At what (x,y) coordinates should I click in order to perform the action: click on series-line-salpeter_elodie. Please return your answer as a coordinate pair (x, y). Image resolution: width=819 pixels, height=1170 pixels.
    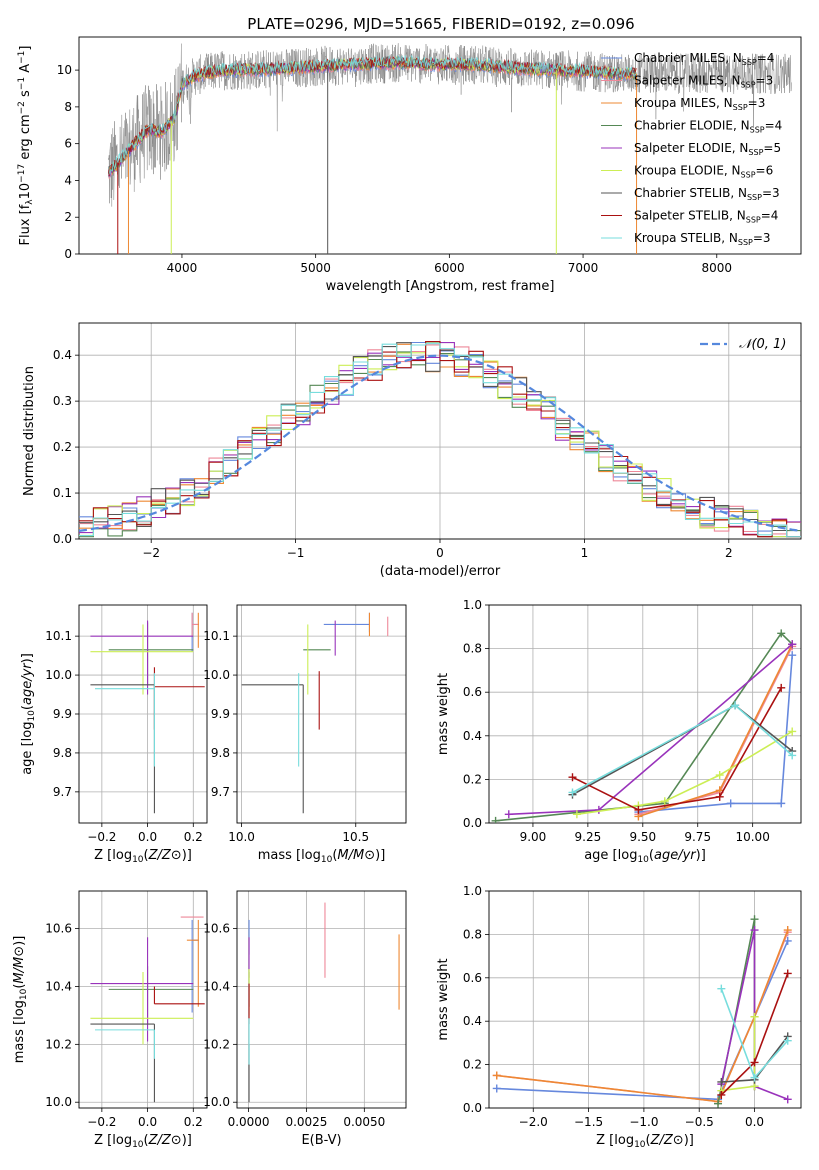
    Looking at the image, I should click on (754, 1015).